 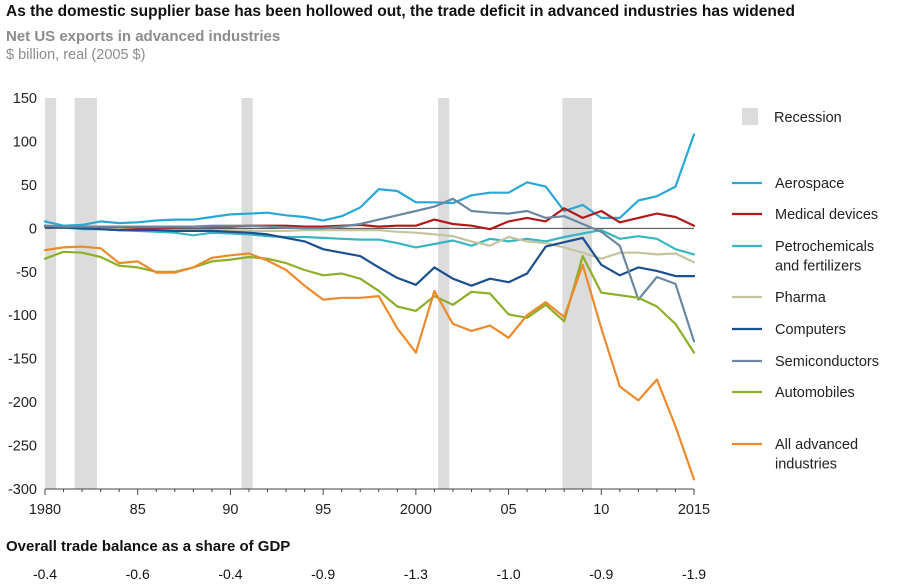 I want to click on gdp-balance-value: -1.9, so click(x=694, y=574).